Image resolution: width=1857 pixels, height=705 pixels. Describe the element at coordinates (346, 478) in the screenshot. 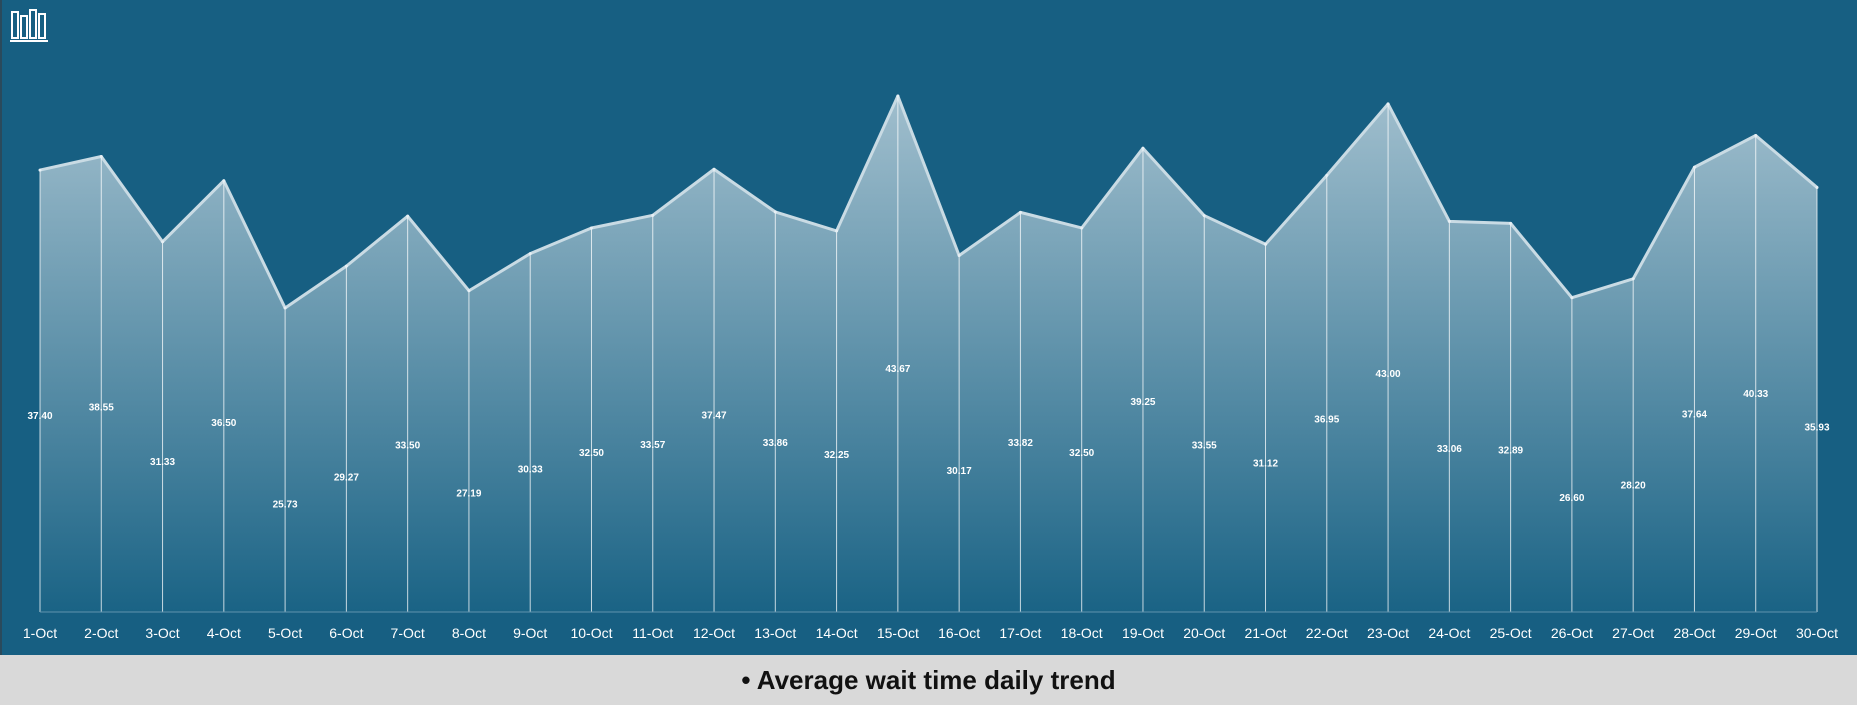

I see `value-label: 29.27` at that location.